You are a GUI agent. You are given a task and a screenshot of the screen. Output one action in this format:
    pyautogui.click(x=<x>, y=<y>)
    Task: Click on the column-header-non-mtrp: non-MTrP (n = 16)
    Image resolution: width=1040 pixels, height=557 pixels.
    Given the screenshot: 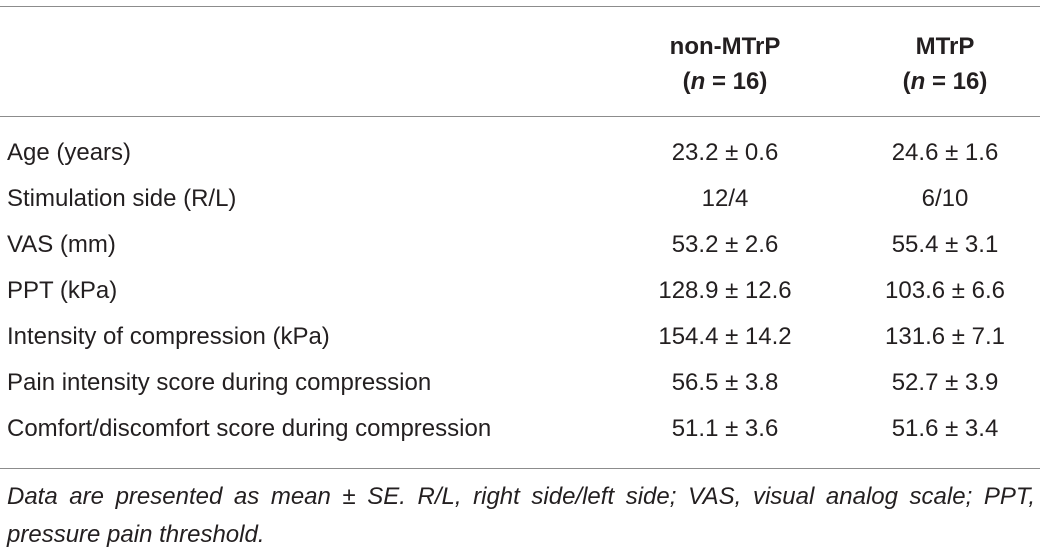 What is the action you would take?
    pyautogui.click(x=725, y=64)
    